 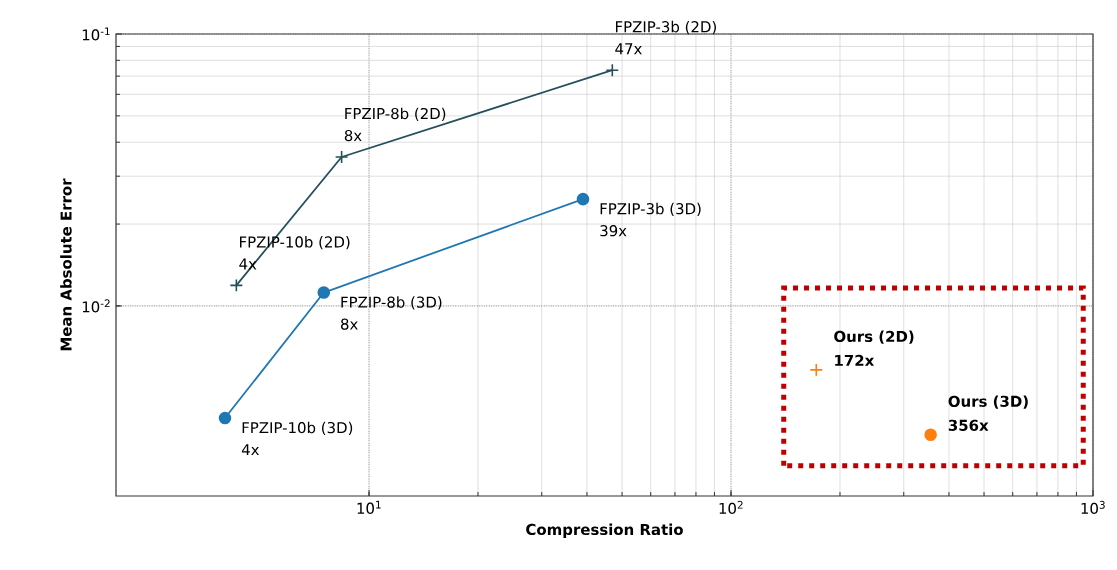 What do you see at coordinates (391, 303) in the screenshot?
I see `annotation: FPZIP-8b (3D)` at bounding box center [391, 303].